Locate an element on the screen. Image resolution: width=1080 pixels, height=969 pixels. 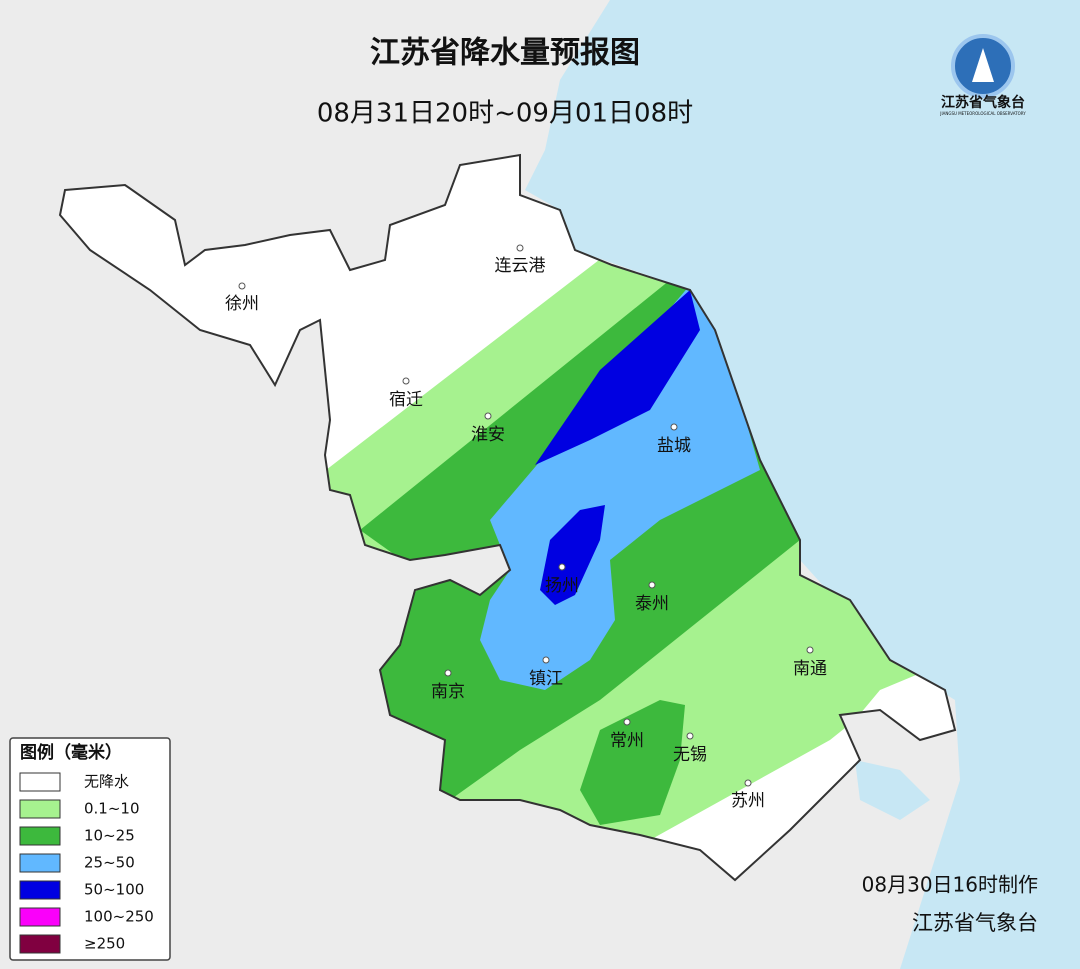
city-label: 苏州 is located at coordinates (748, 801).